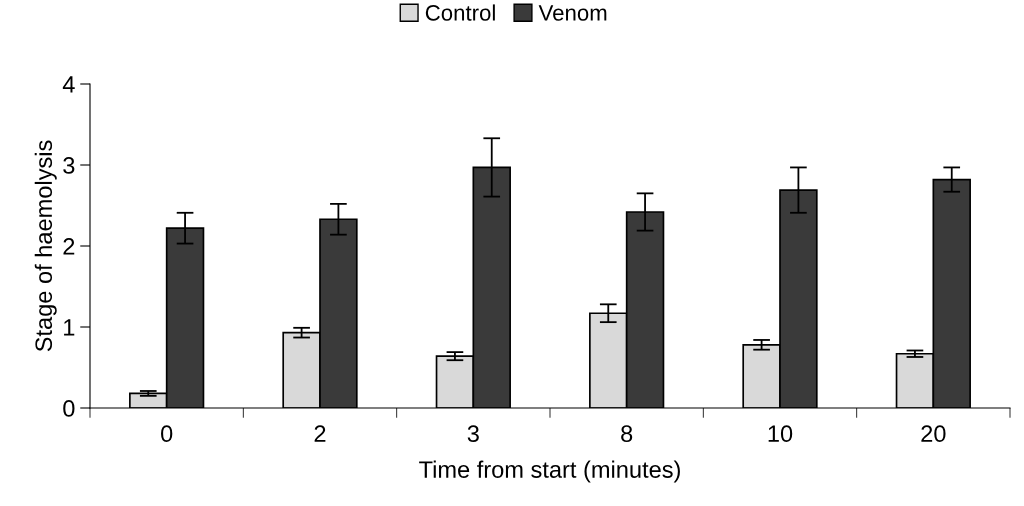 Image resolution: width=1024 pixels, height=506 pixels. Describe the element at coordinates (473, 434) in the screenshot. I see `x-tick-label: 3` at that location.